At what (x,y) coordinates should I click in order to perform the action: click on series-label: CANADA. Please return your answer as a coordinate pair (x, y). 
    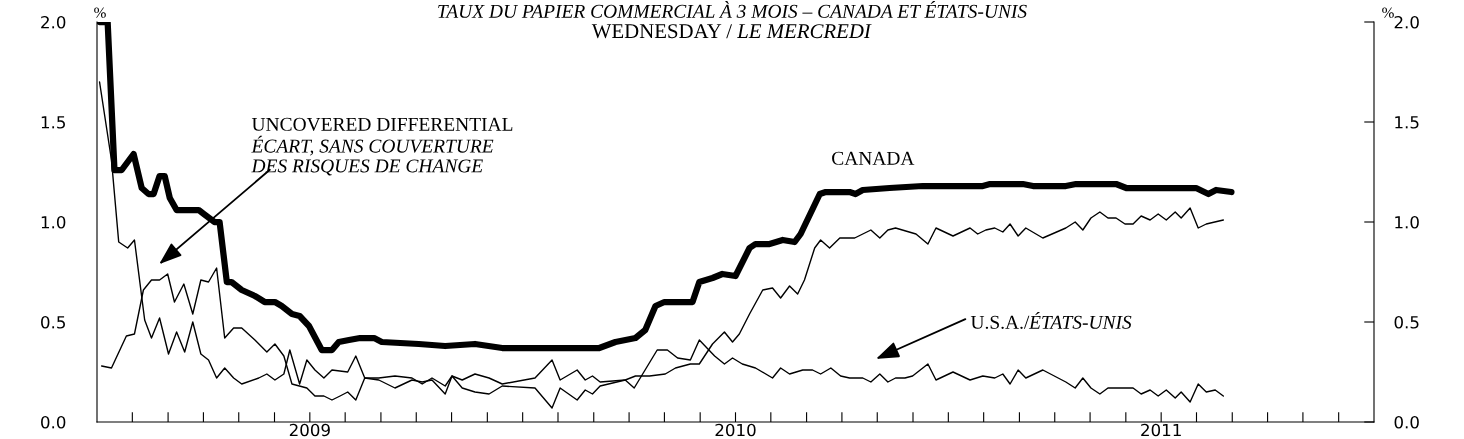
    Looking at the image, I should click on (873, 158).